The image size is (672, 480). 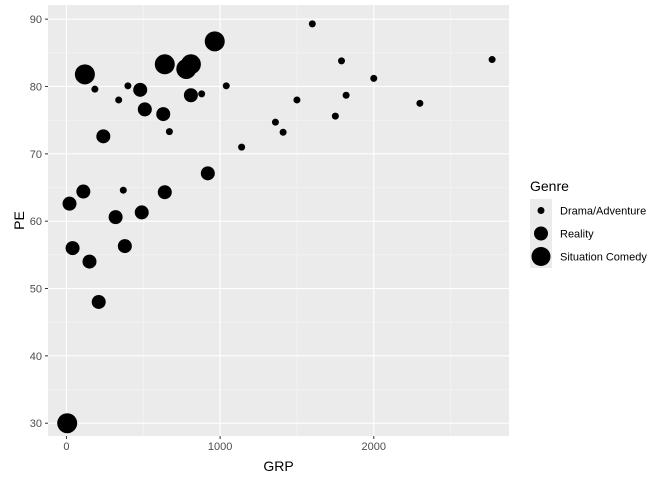 What do you see at coordinates (577, 235) in the screenshot?
I see `legend-label: Reality` at bounding box center [577, 235].